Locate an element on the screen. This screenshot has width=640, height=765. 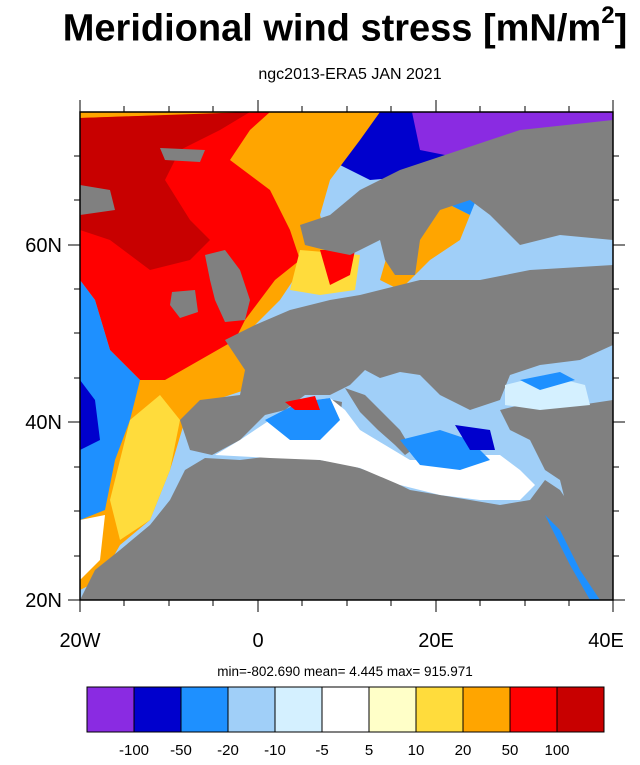
lon-label-20w: 20W is located at coordinates (79, 641).